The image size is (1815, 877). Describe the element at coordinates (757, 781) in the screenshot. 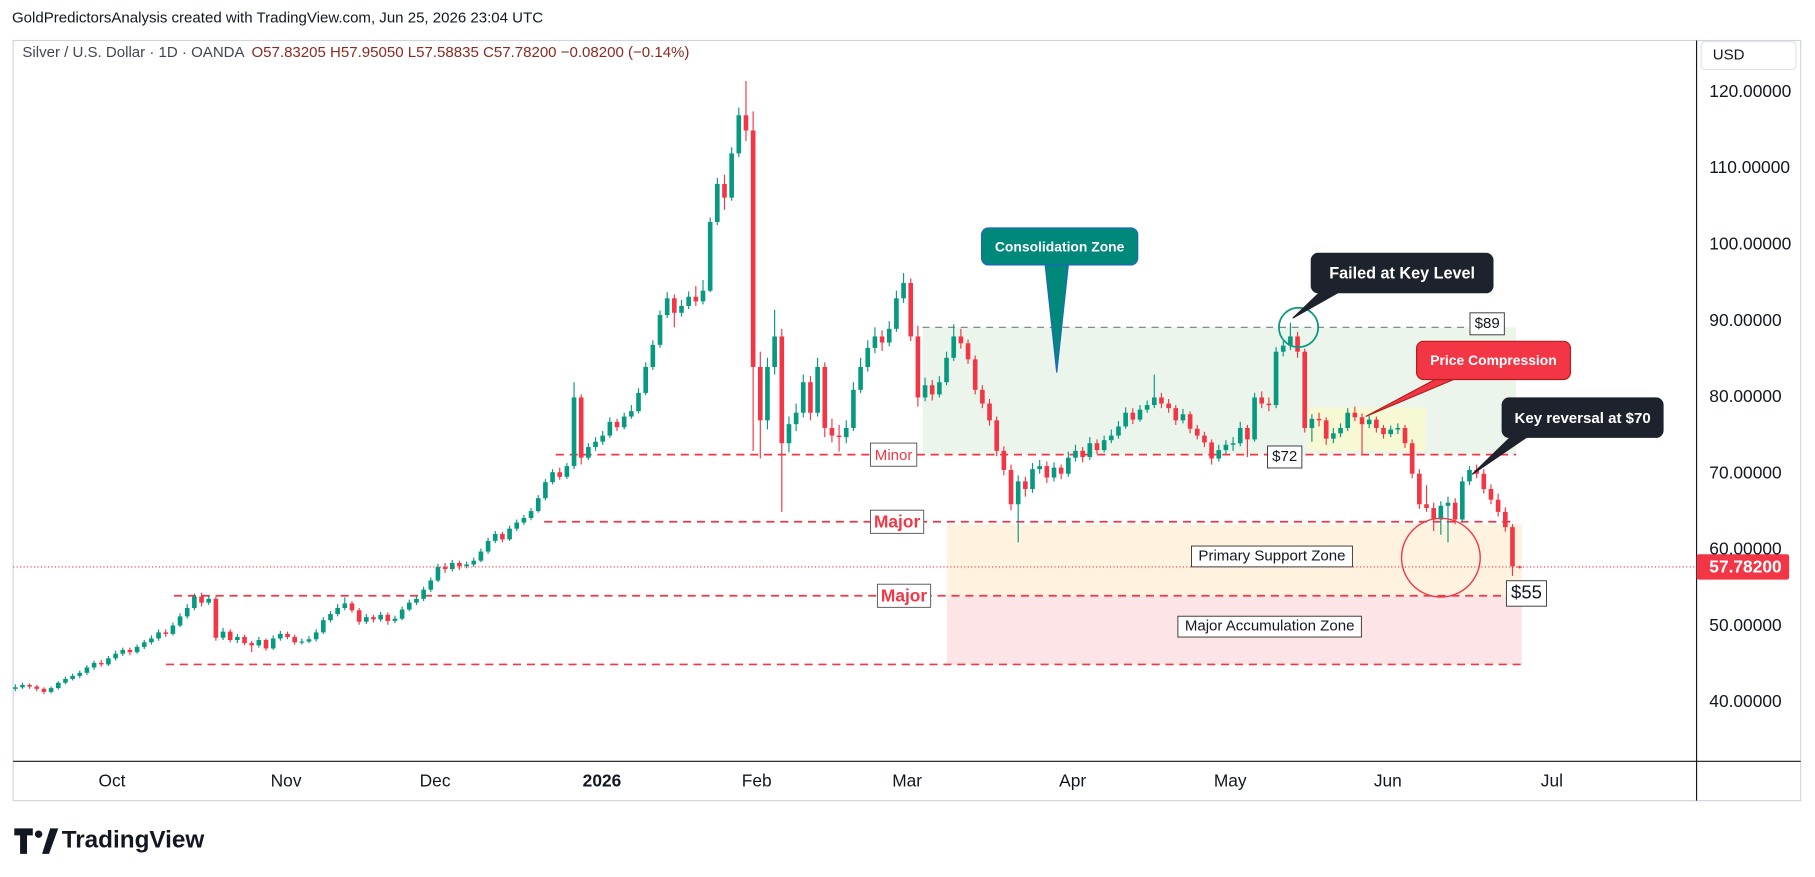

I see `x-tick-label: Feb` at that location.